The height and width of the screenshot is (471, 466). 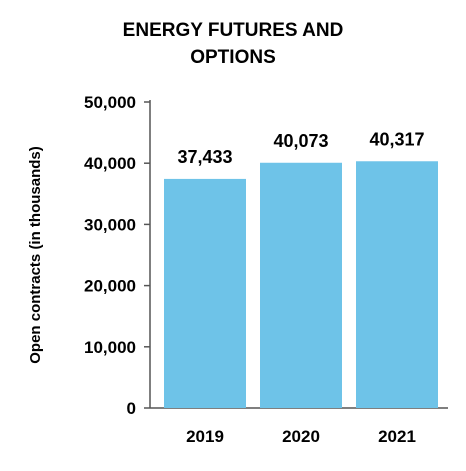 What do you see at coordinates (110, 347) in the screenshot?
I see `y-tick-label: 10,000` at bounding box center [110, 347].